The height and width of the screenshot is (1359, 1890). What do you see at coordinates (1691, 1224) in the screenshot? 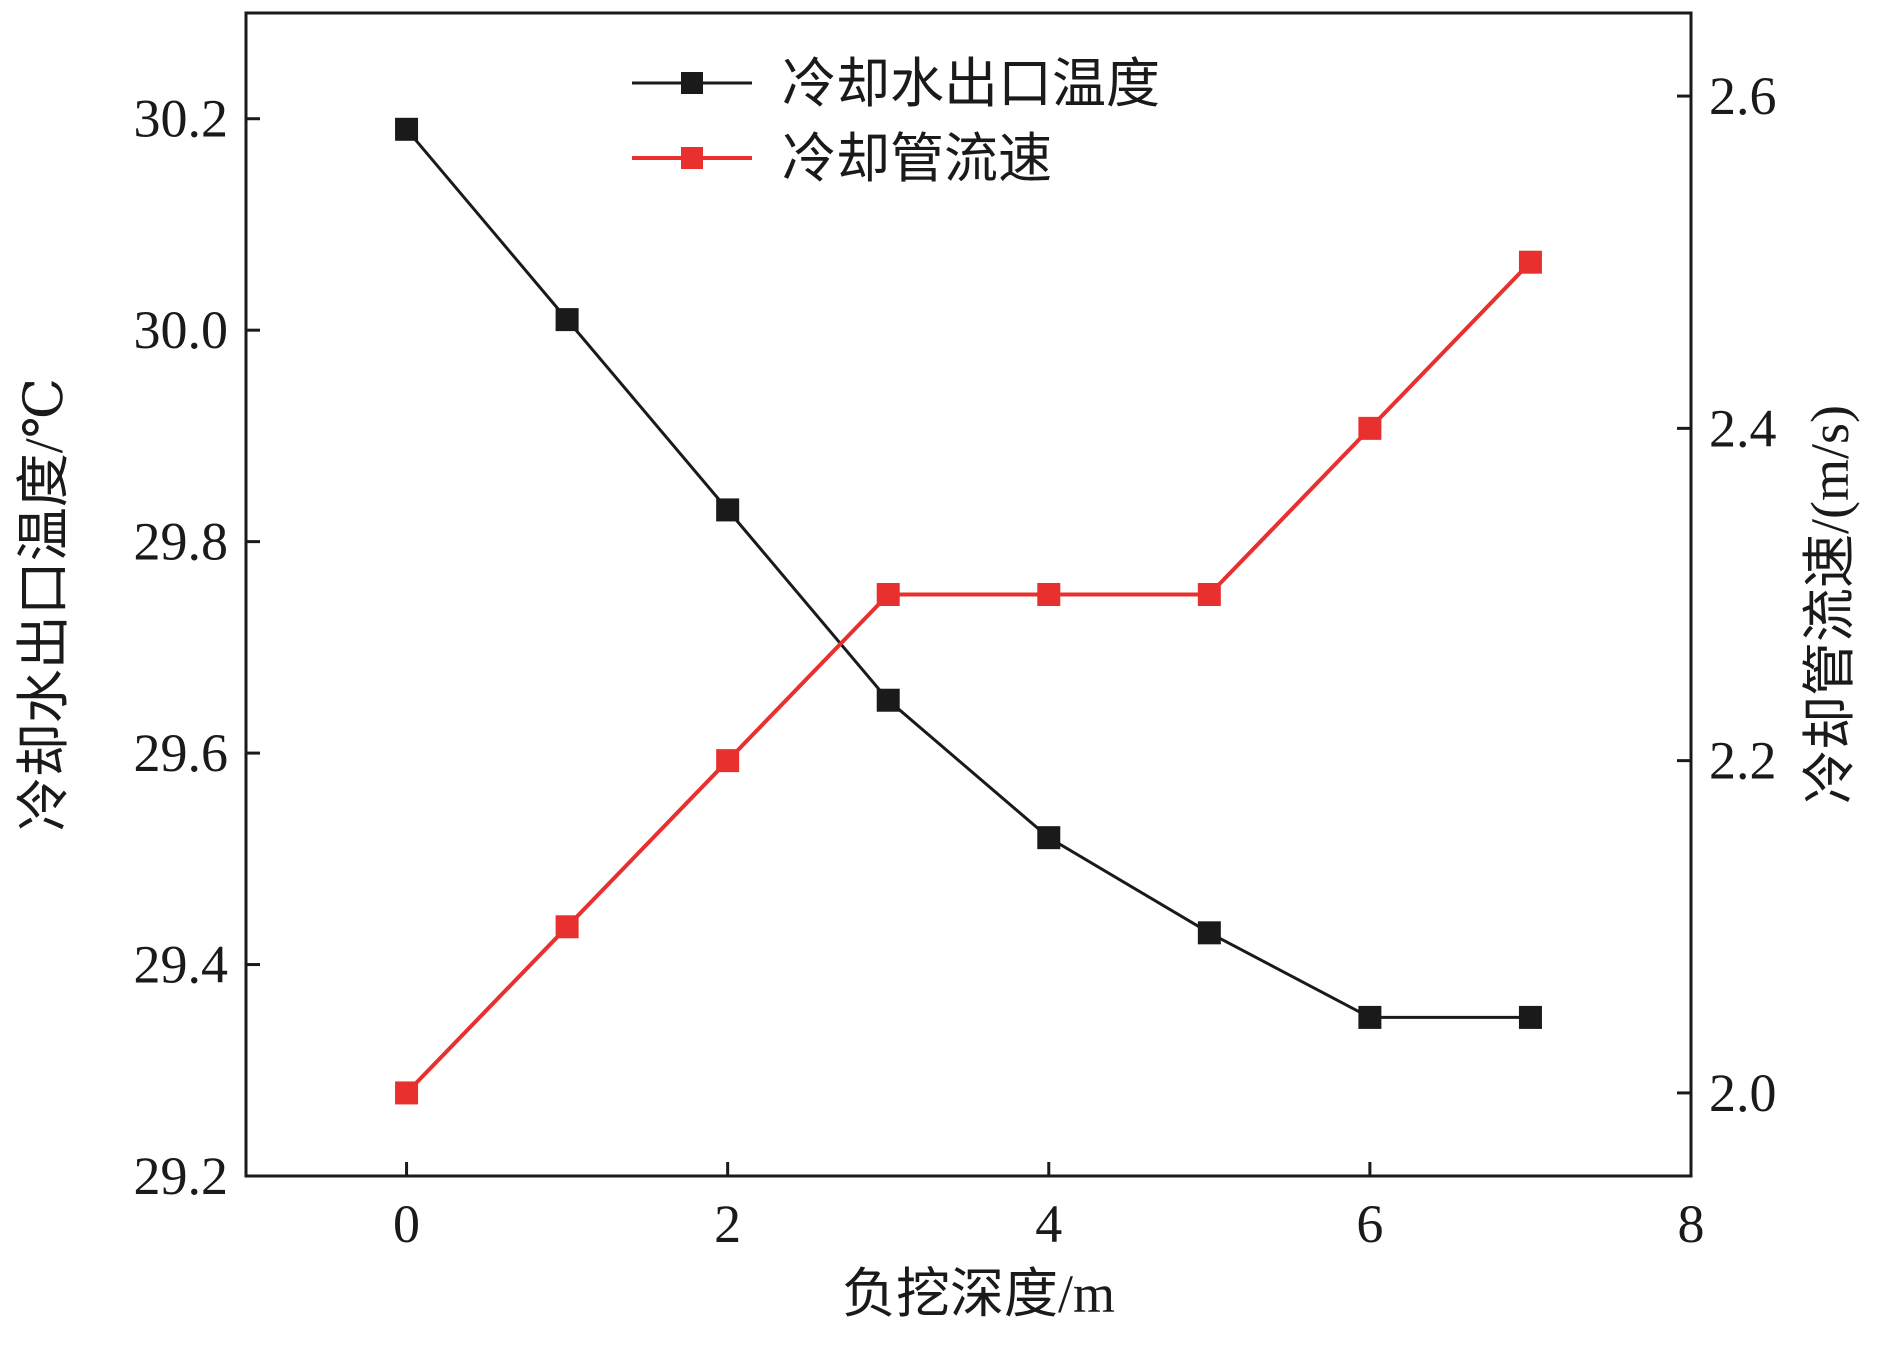
I see `x-tick-label: 8` at bounding box center [1691, 1224].